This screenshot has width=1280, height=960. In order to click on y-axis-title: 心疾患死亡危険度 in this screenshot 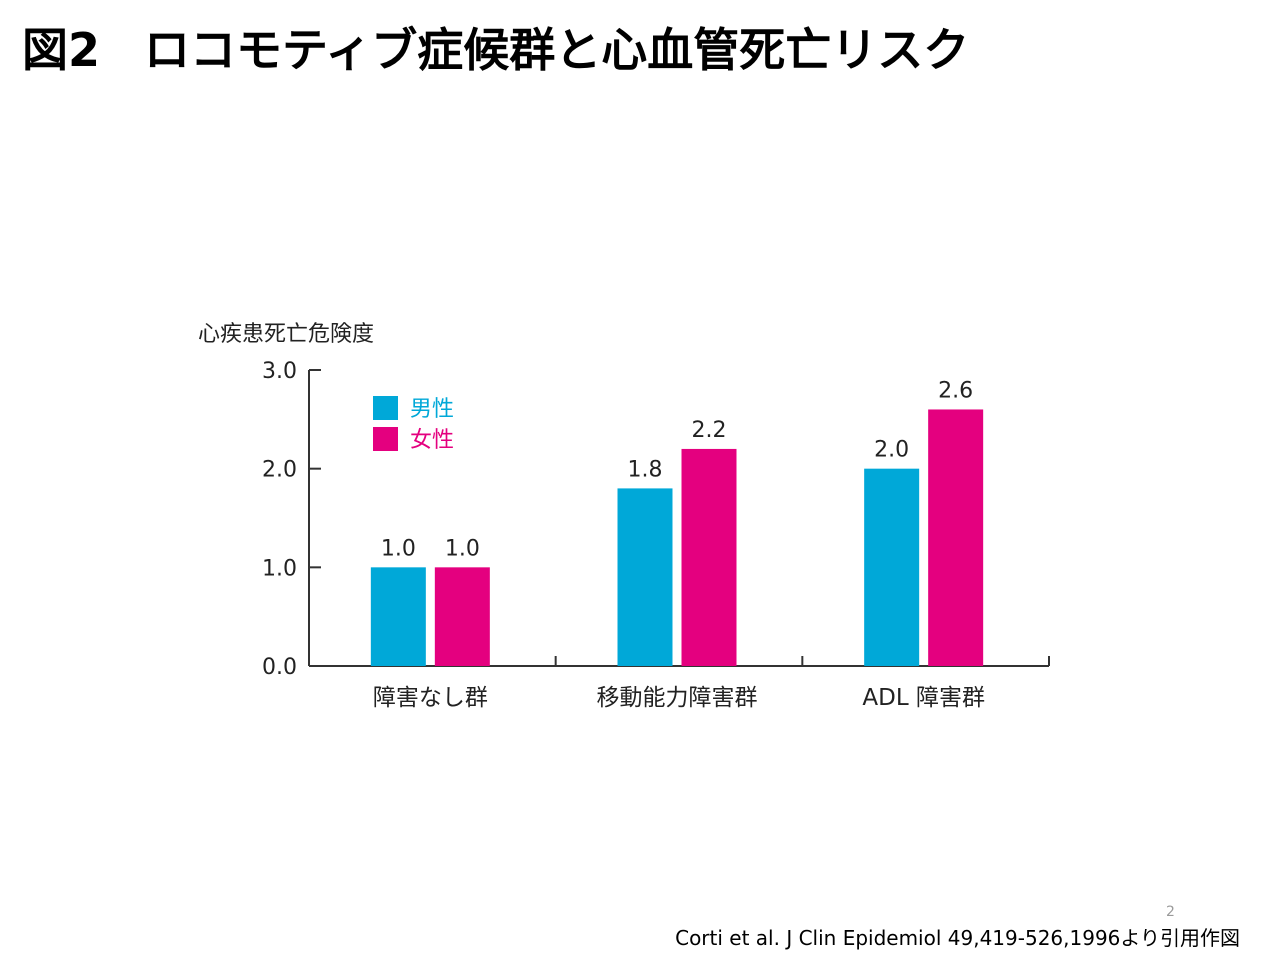, I will do `click(286, 334)`.